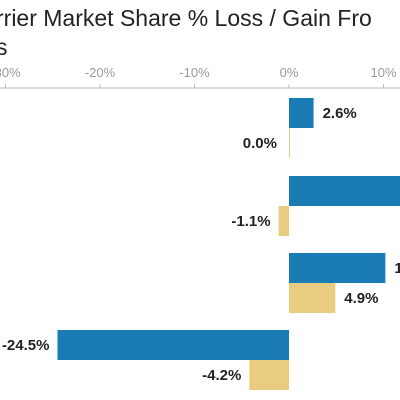 The height and width of the screenshot is (400, 400). What do you see at coordinates (26, 345) in the screenshot?
I see `data-label: -24.5%` at bounding box center [26, 345].